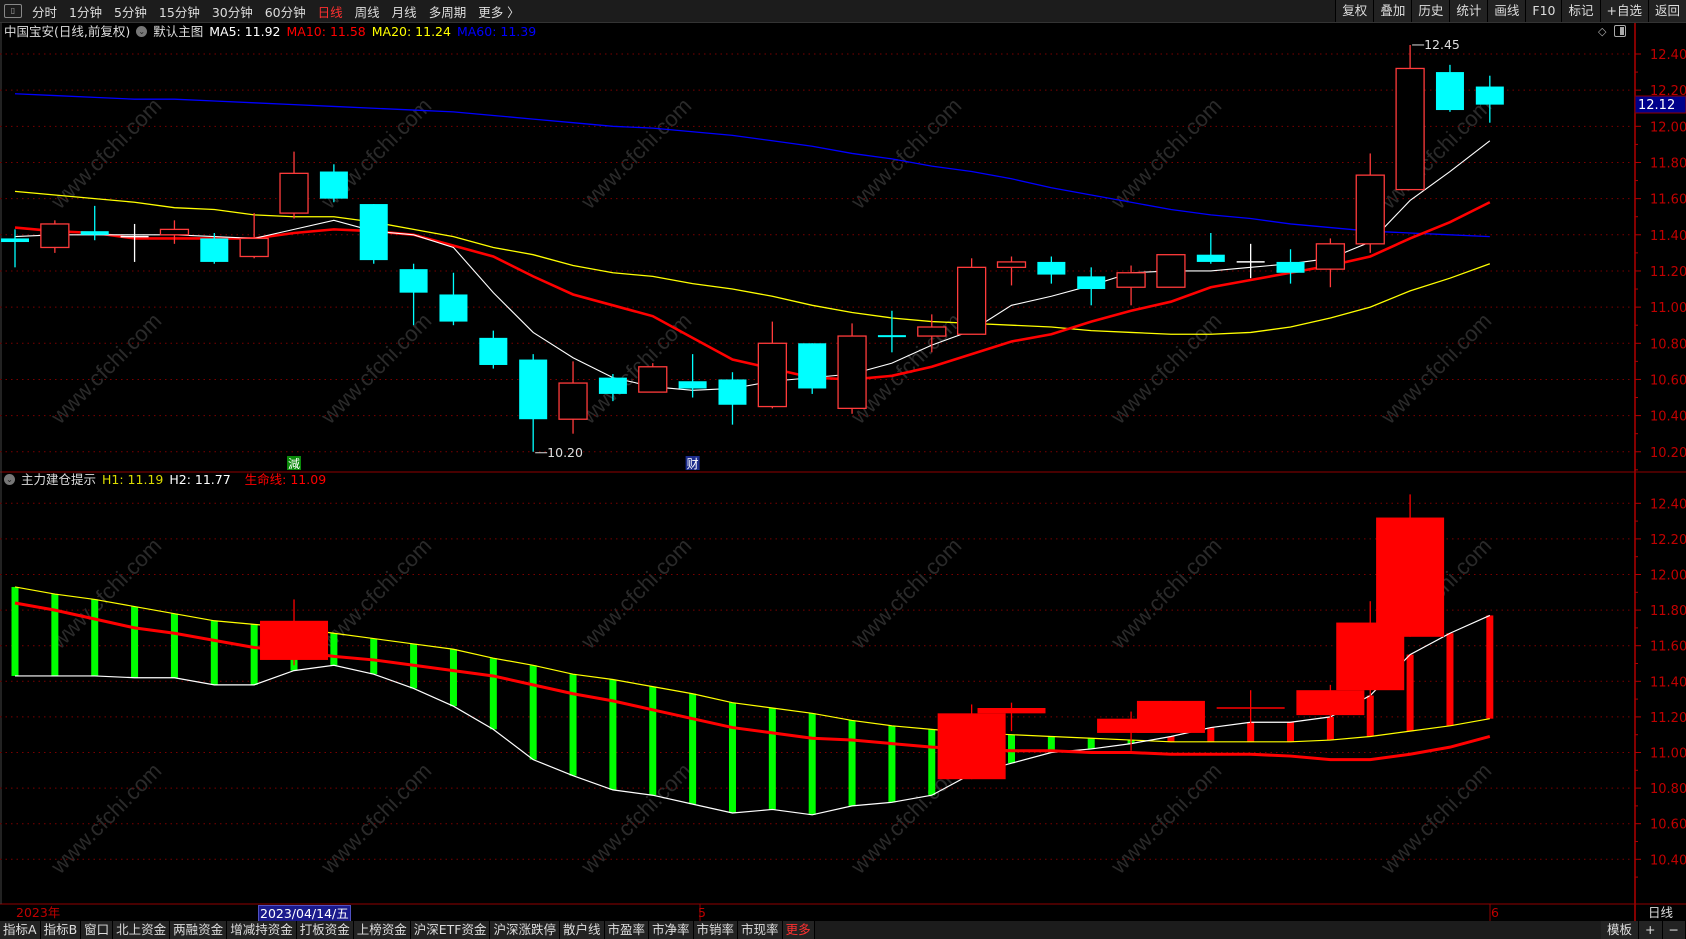 Image resolution: width=1686 pixels, height=939 pixels. I want to click on period-tab-7: 周线, so click(367, 12).